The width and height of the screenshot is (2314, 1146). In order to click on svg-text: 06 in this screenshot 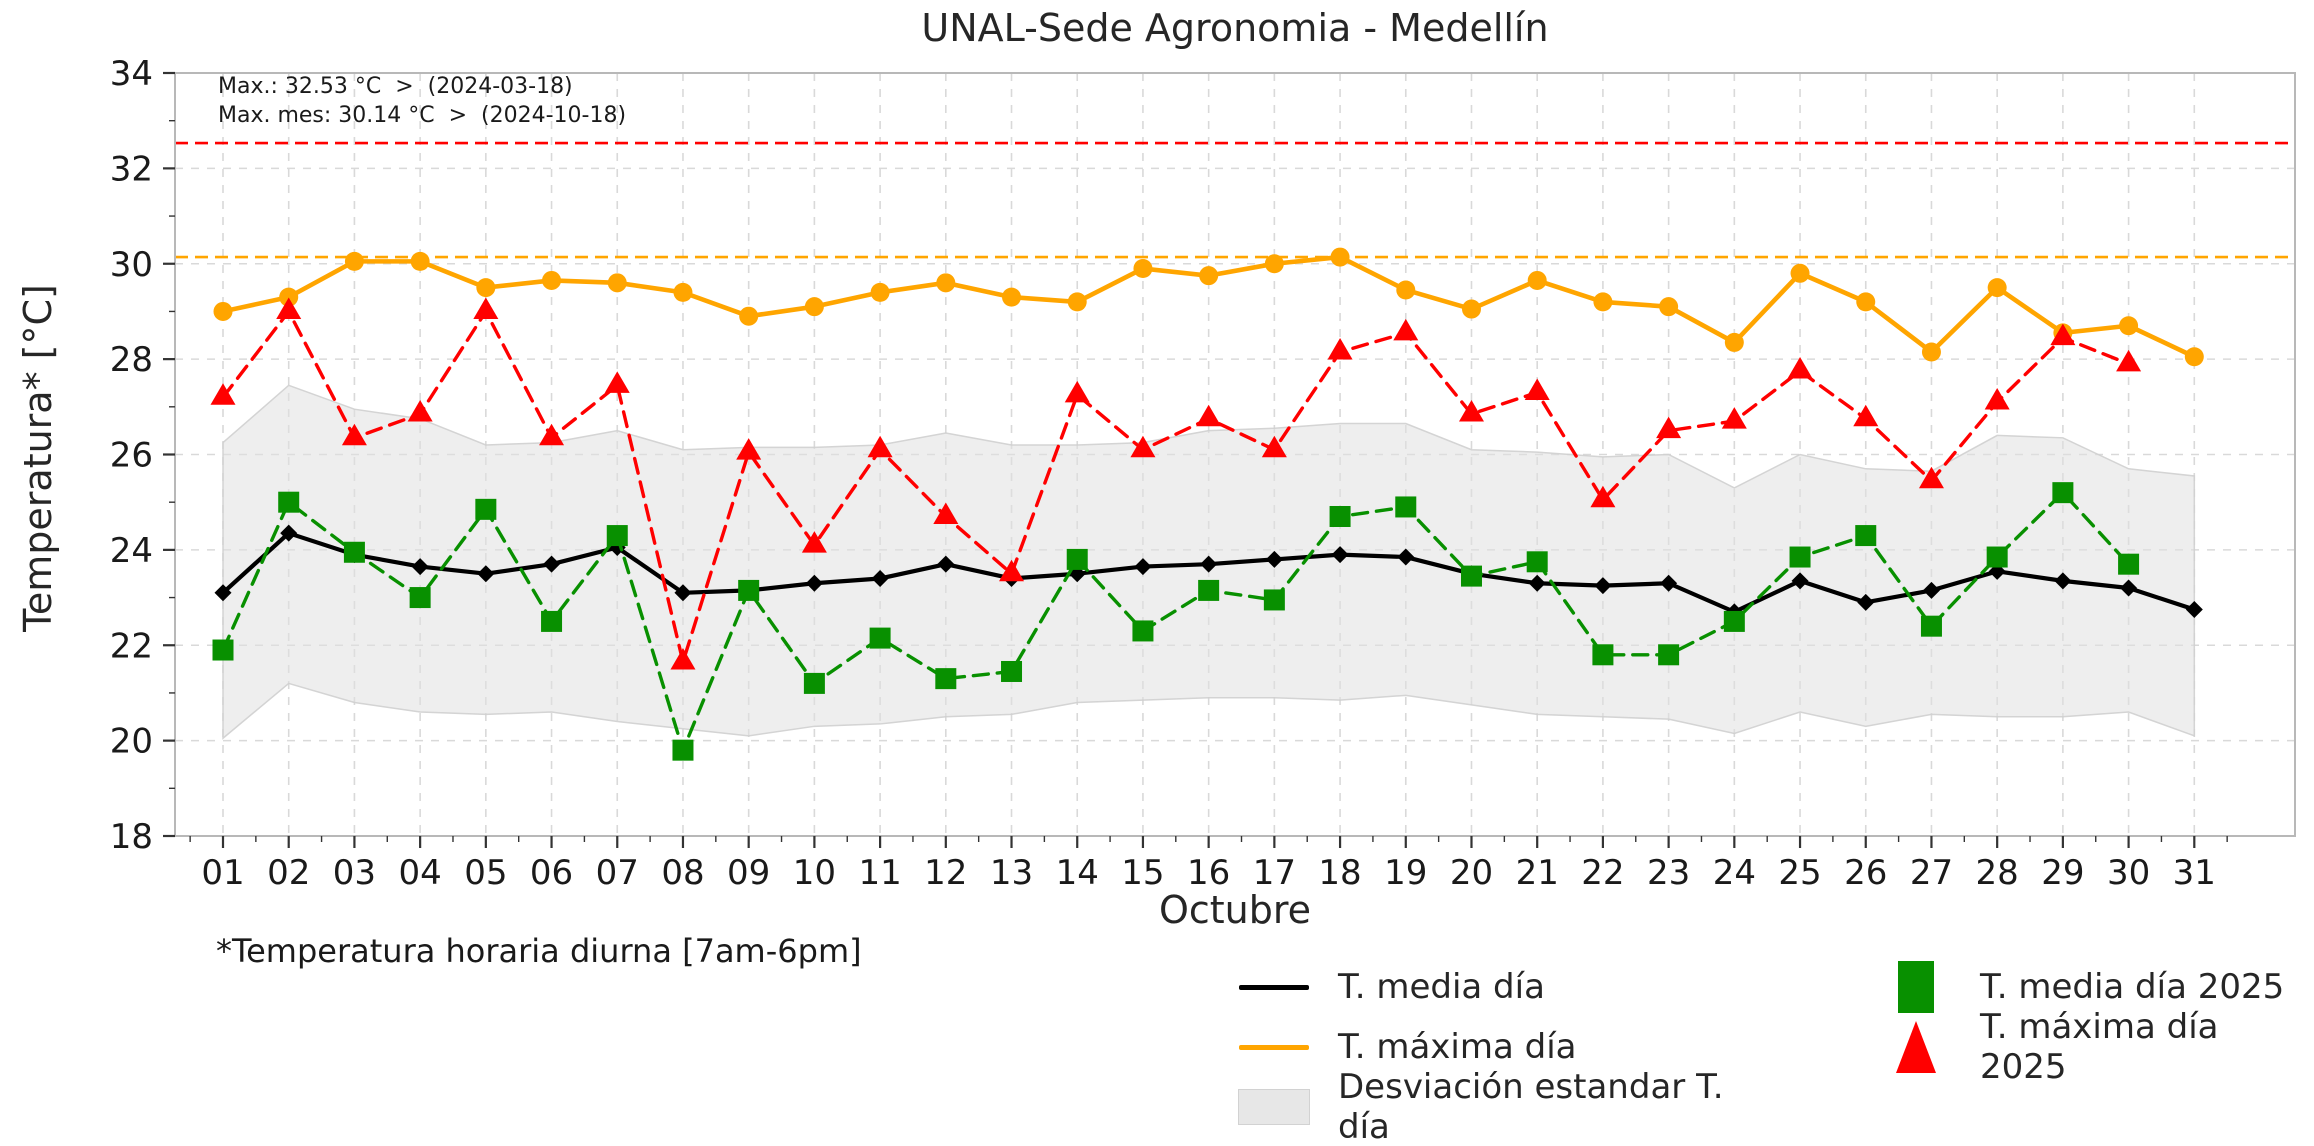, I will do `click(551, 873)`.